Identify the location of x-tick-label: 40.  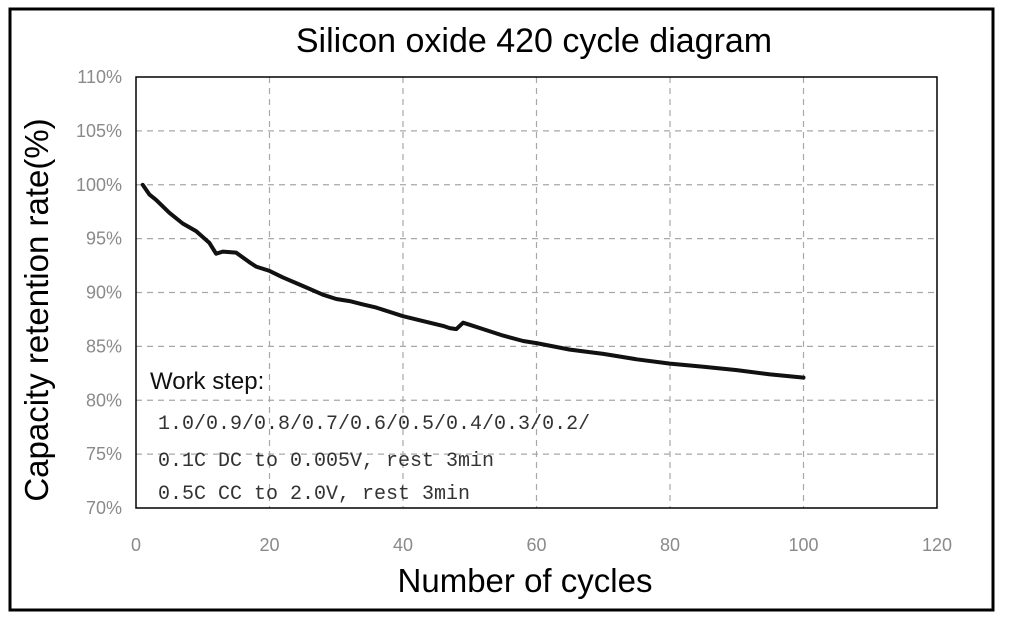
(403, 545).